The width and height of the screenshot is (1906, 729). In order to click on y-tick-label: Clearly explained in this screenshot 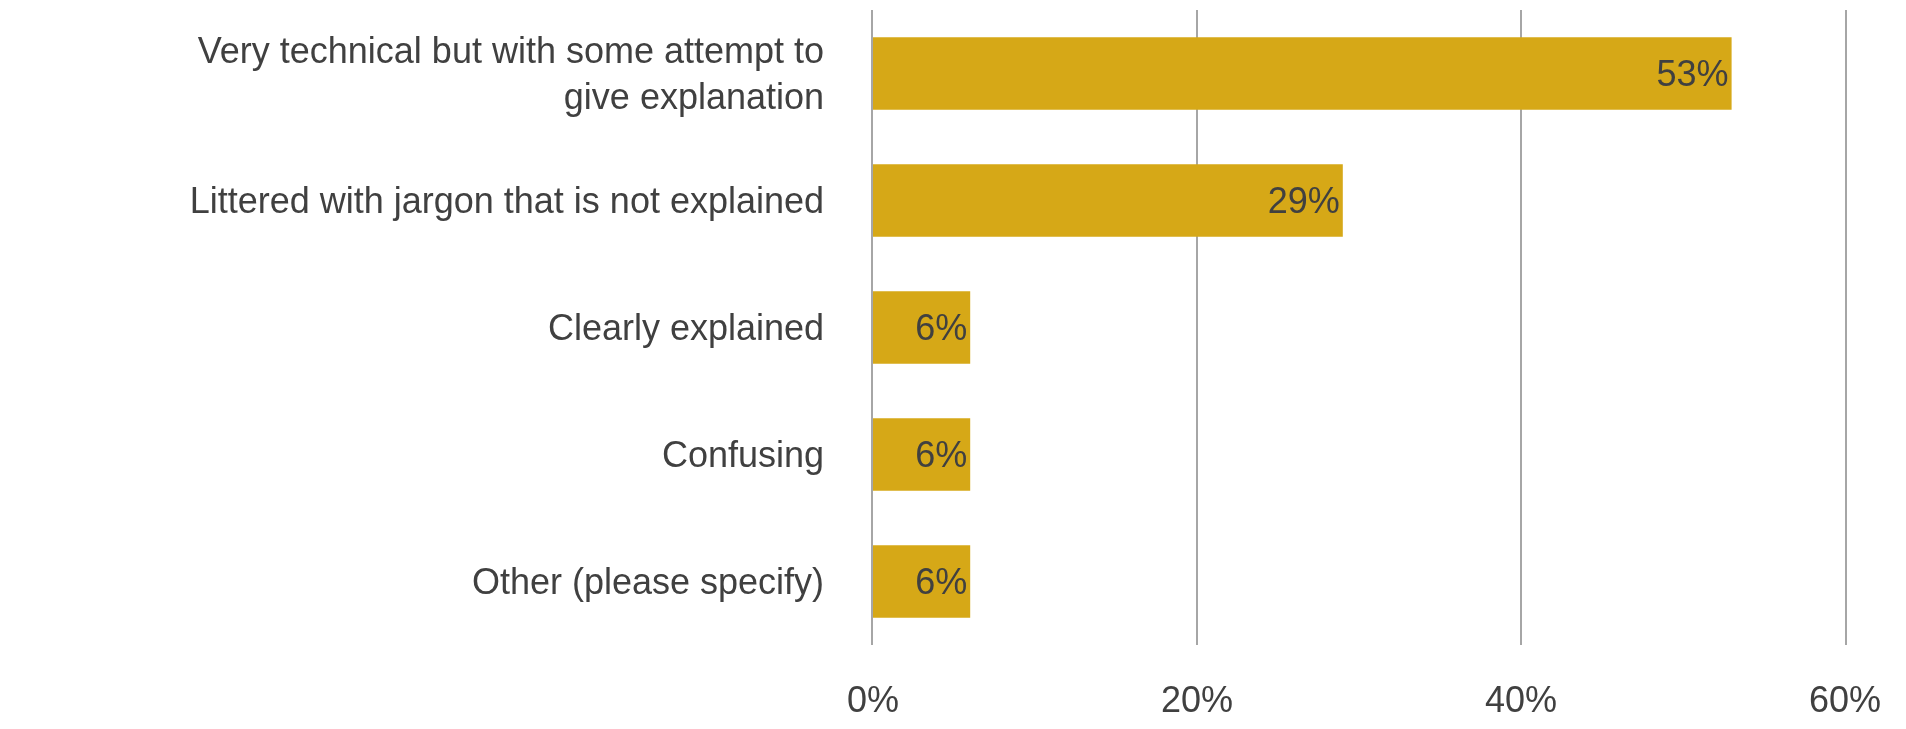, I will do `click(686, 328)`.